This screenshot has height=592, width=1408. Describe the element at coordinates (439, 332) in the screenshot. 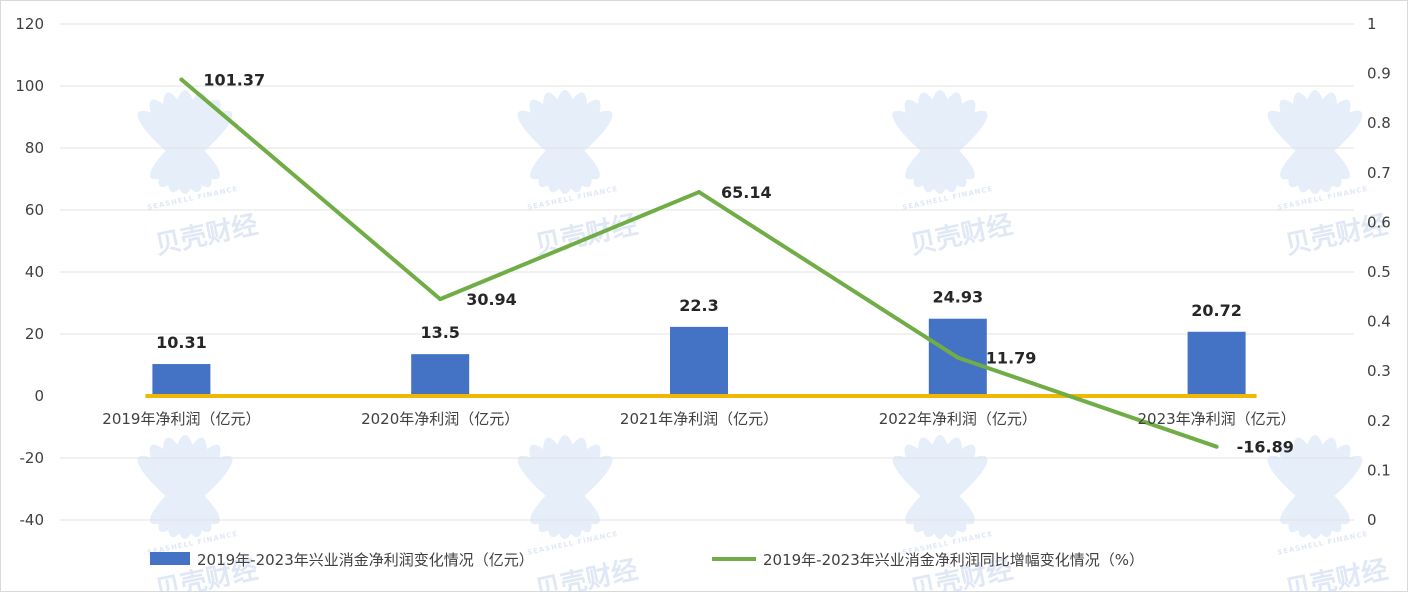

I see `bar-data-label: 13.5` at that location.